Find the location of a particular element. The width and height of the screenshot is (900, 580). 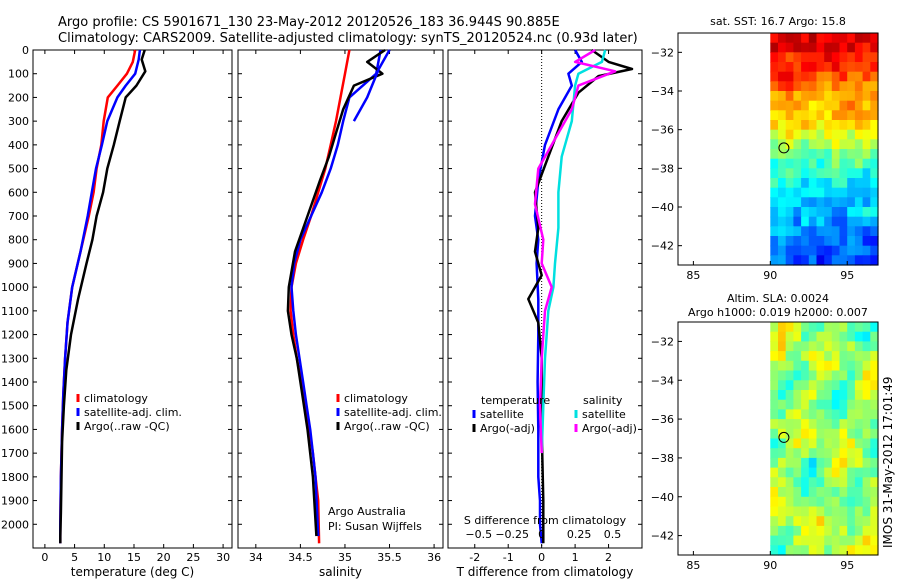

difference-xtick-top-label: −0.25 is located at coordinates (512, 534).